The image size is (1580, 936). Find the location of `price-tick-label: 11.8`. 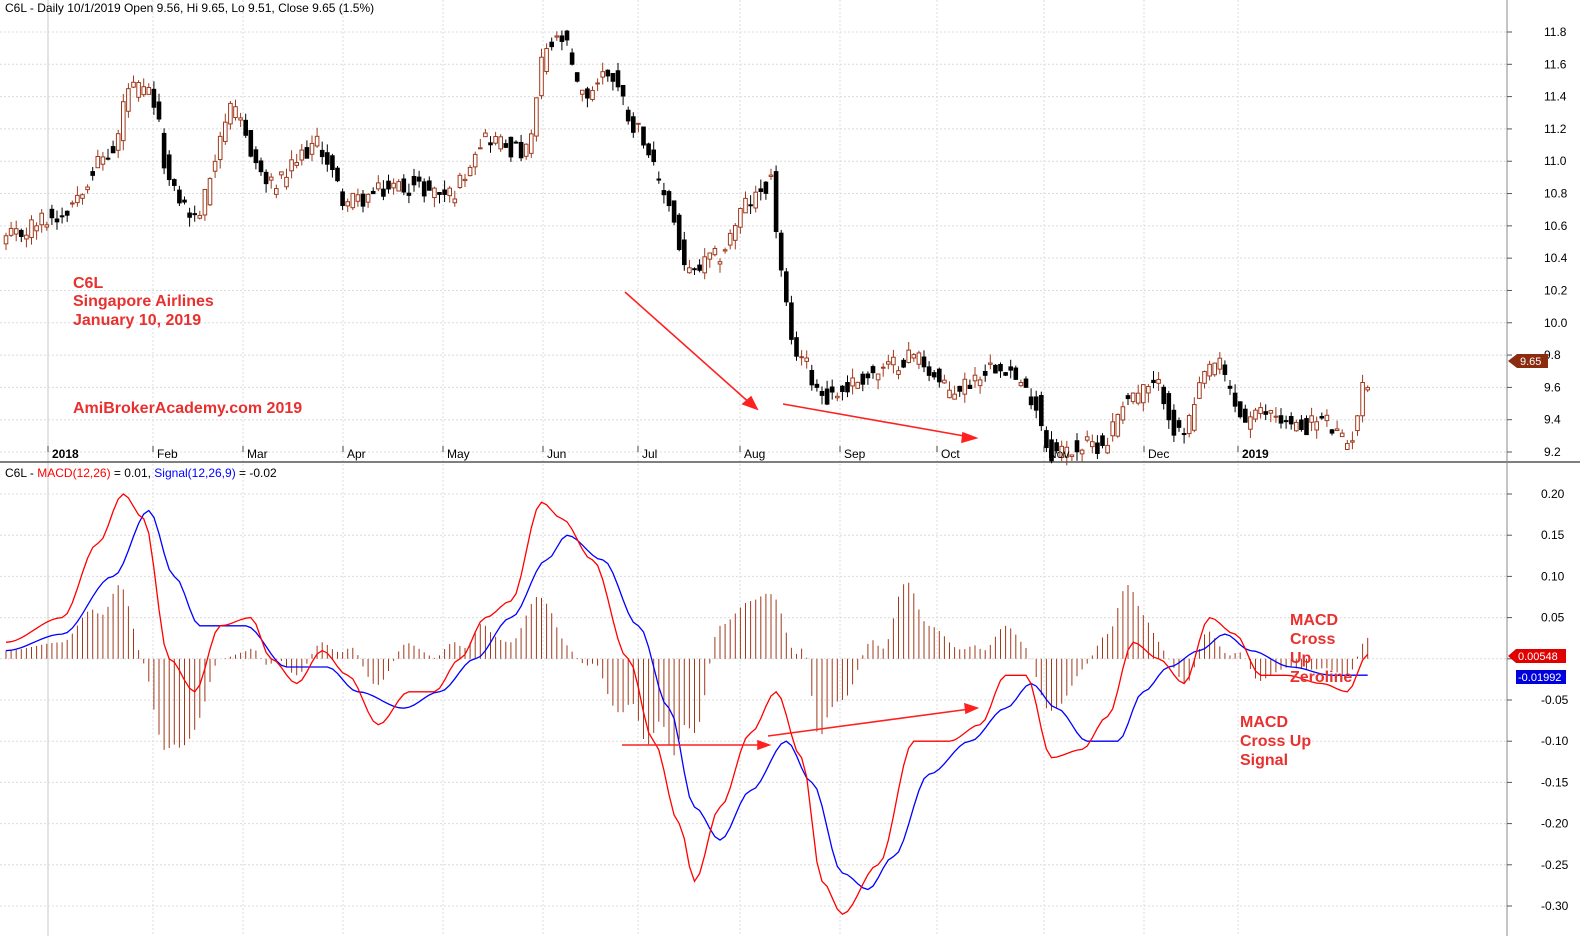

price-tick-label: 11.8 is located at coordinates (1555, 32).